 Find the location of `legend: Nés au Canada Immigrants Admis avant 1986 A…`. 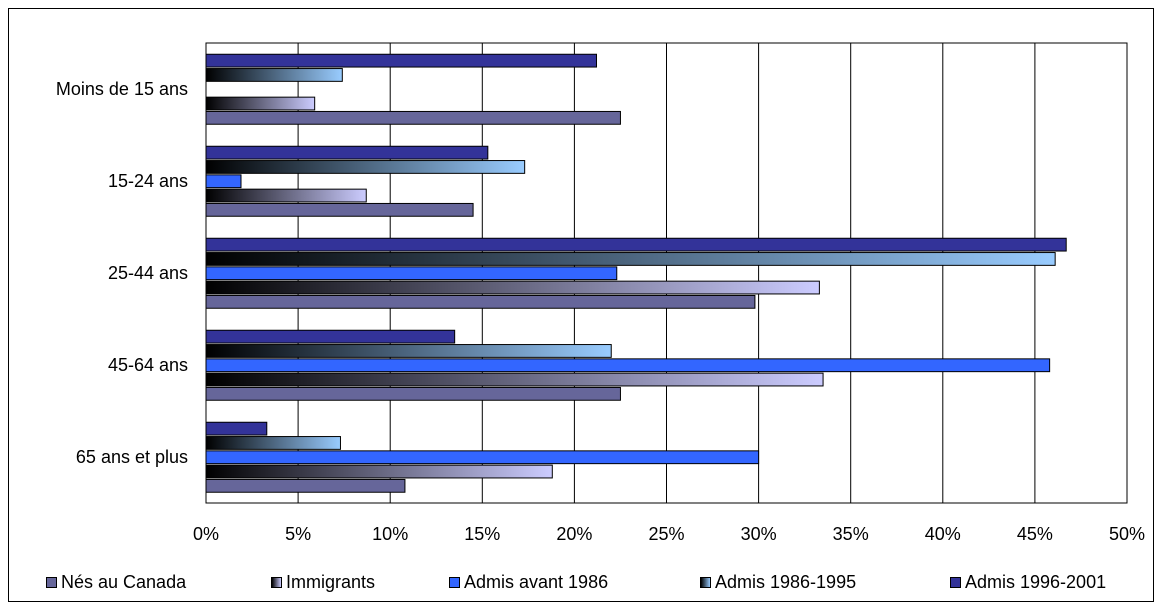

legend: Nés au Canada Immigrants Admis avant 1986 A… is located at coordinates (578, 585).